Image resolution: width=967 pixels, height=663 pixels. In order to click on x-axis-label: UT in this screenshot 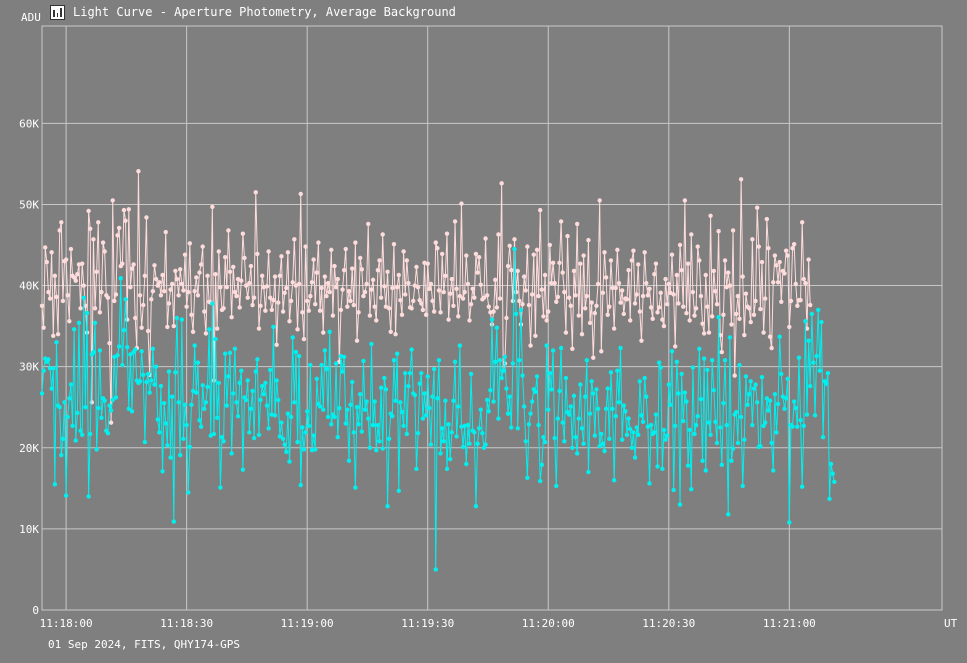, I will do `click(951, 623)`.